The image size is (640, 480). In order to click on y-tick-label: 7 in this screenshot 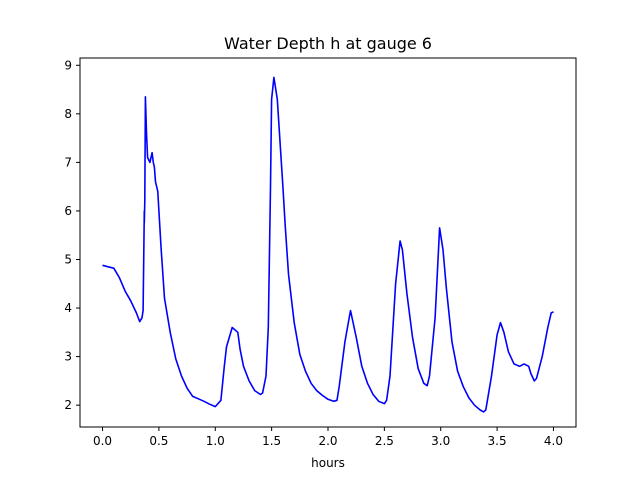, I will do `click(68, 162)`.